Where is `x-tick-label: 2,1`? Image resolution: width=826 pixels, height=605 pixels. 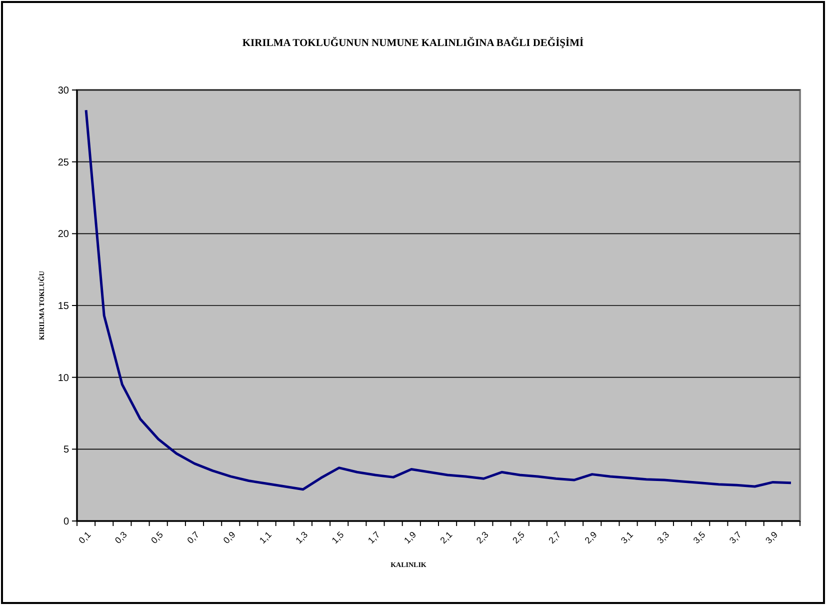
x-tick-label: 2,1 is located at coordinates (446, 538).